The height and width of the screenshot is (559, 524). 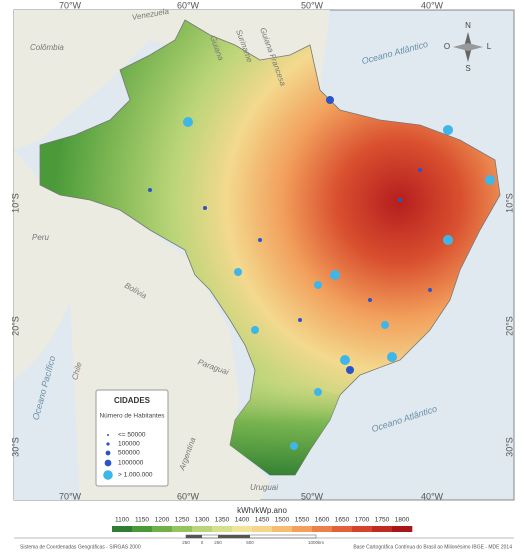 I want to click on legend-subtitle: Número de Habitantes, so click(x=132, y=416).